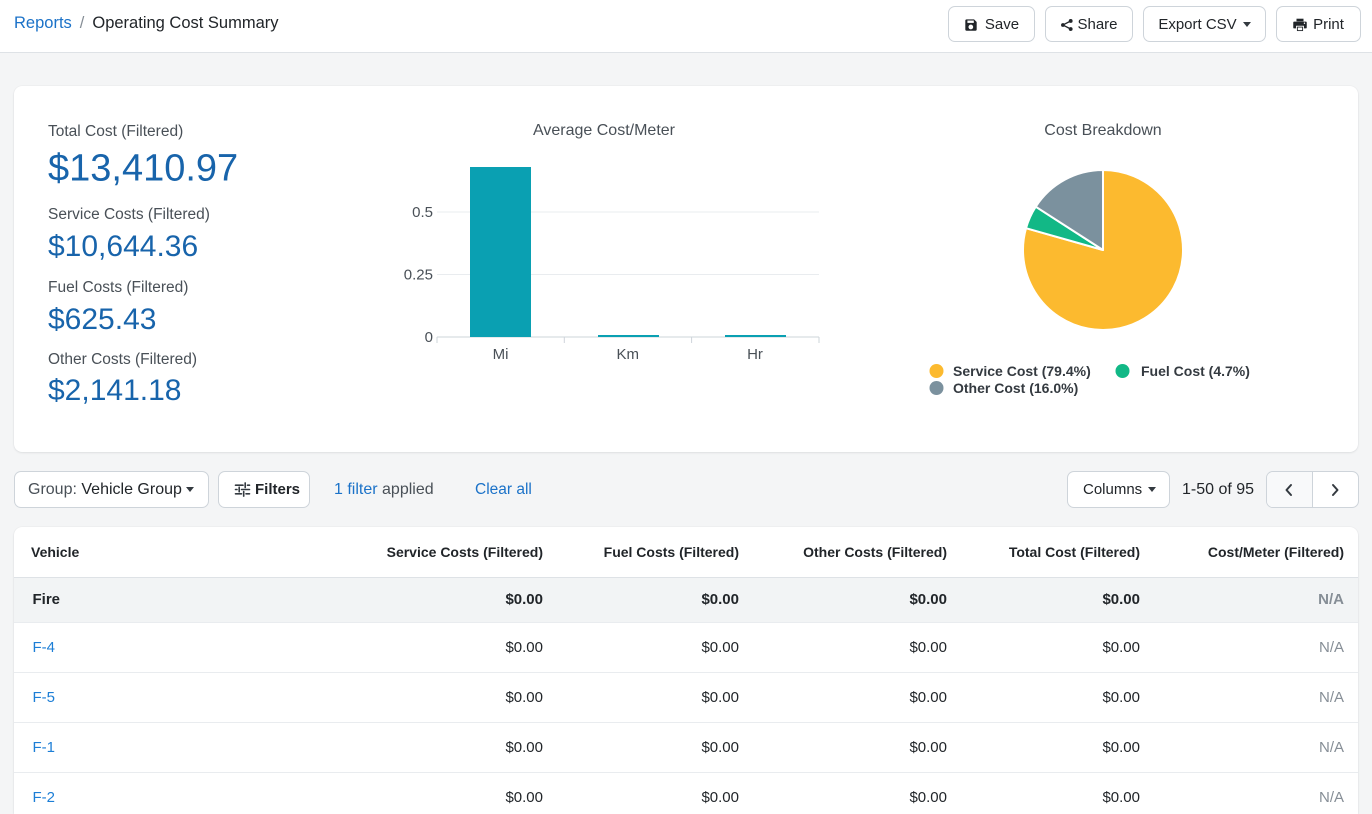  Describe the element at coordinates (628, 354) in the screenshot. I see `svg-text: Km` at that location.